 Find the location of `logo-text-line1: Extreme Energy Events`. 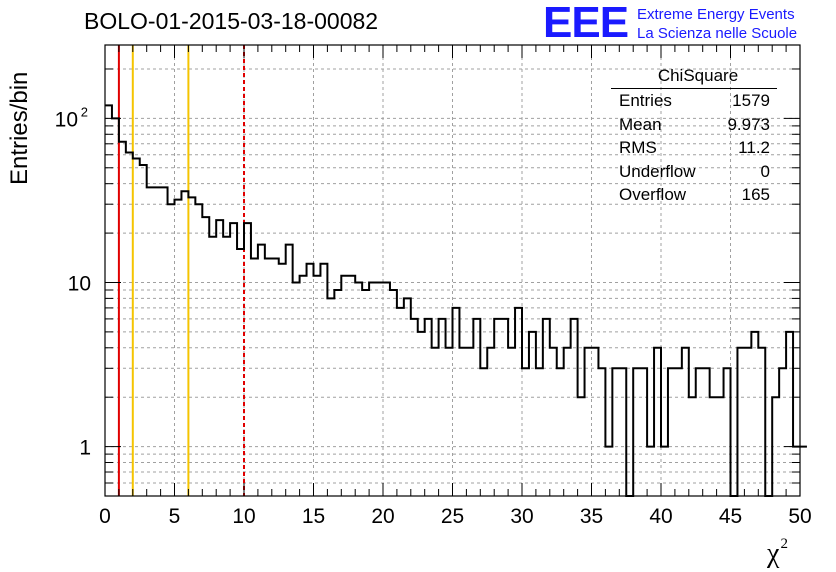

logo-text-line1: Extreme Energy Events is located at coordinates (716, 14).